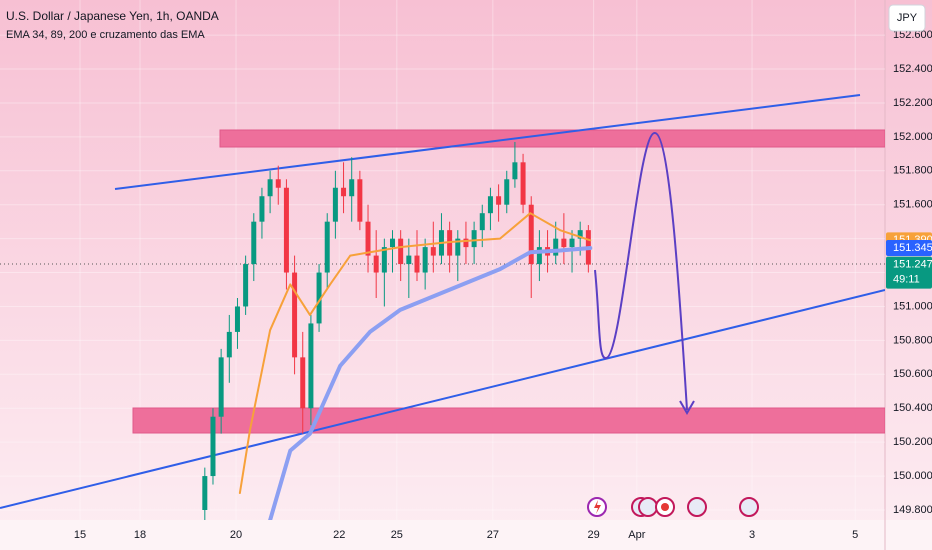 The height and width of the screenshot is (550, 932). Describe the element at coordinates (912, 171) in the screenshot. I see `y-tick-label: 151.800` at that location.